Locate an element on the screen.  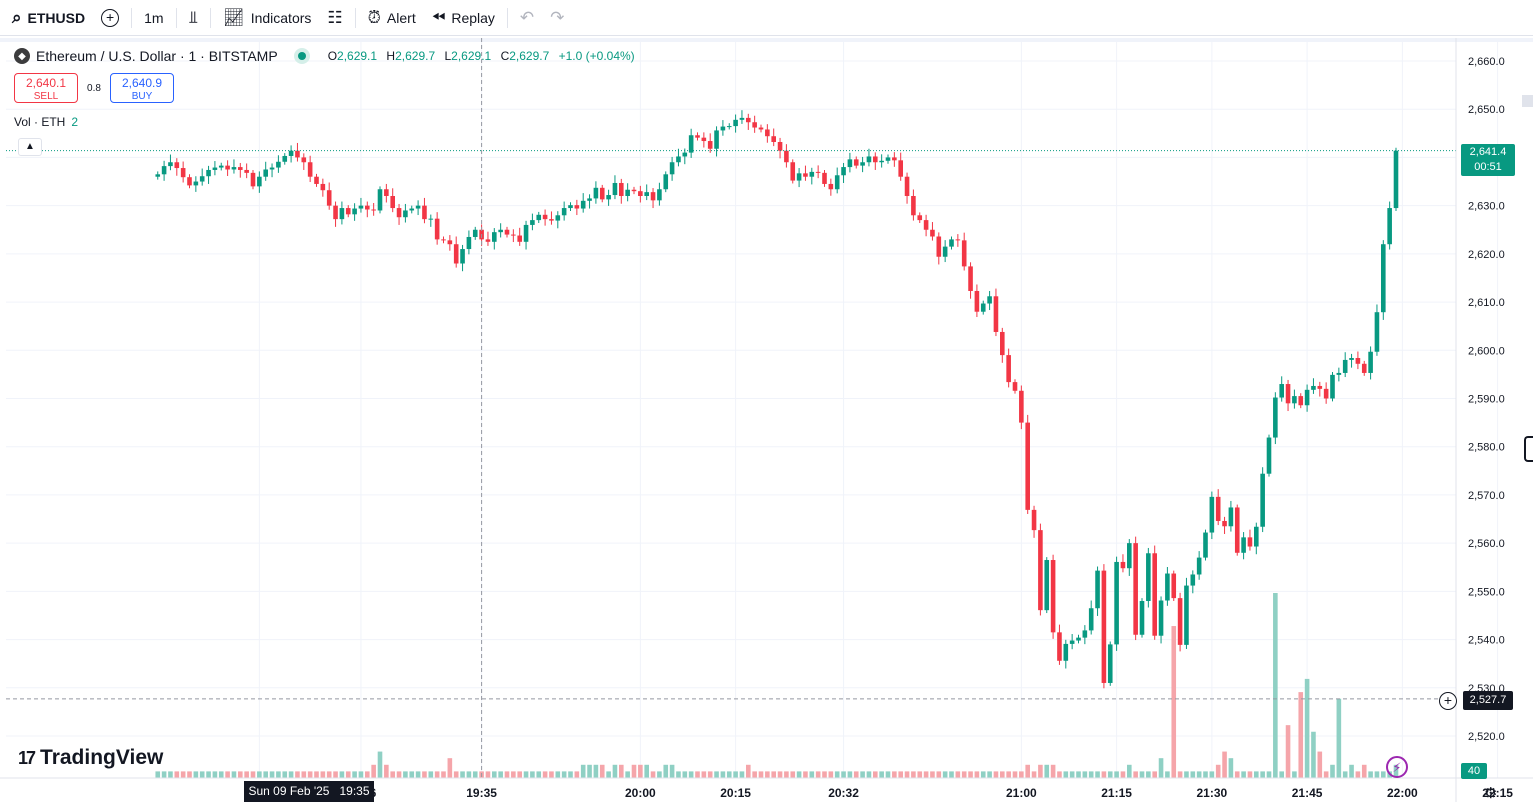
scale-handle is located at coordinates (1527, 101).